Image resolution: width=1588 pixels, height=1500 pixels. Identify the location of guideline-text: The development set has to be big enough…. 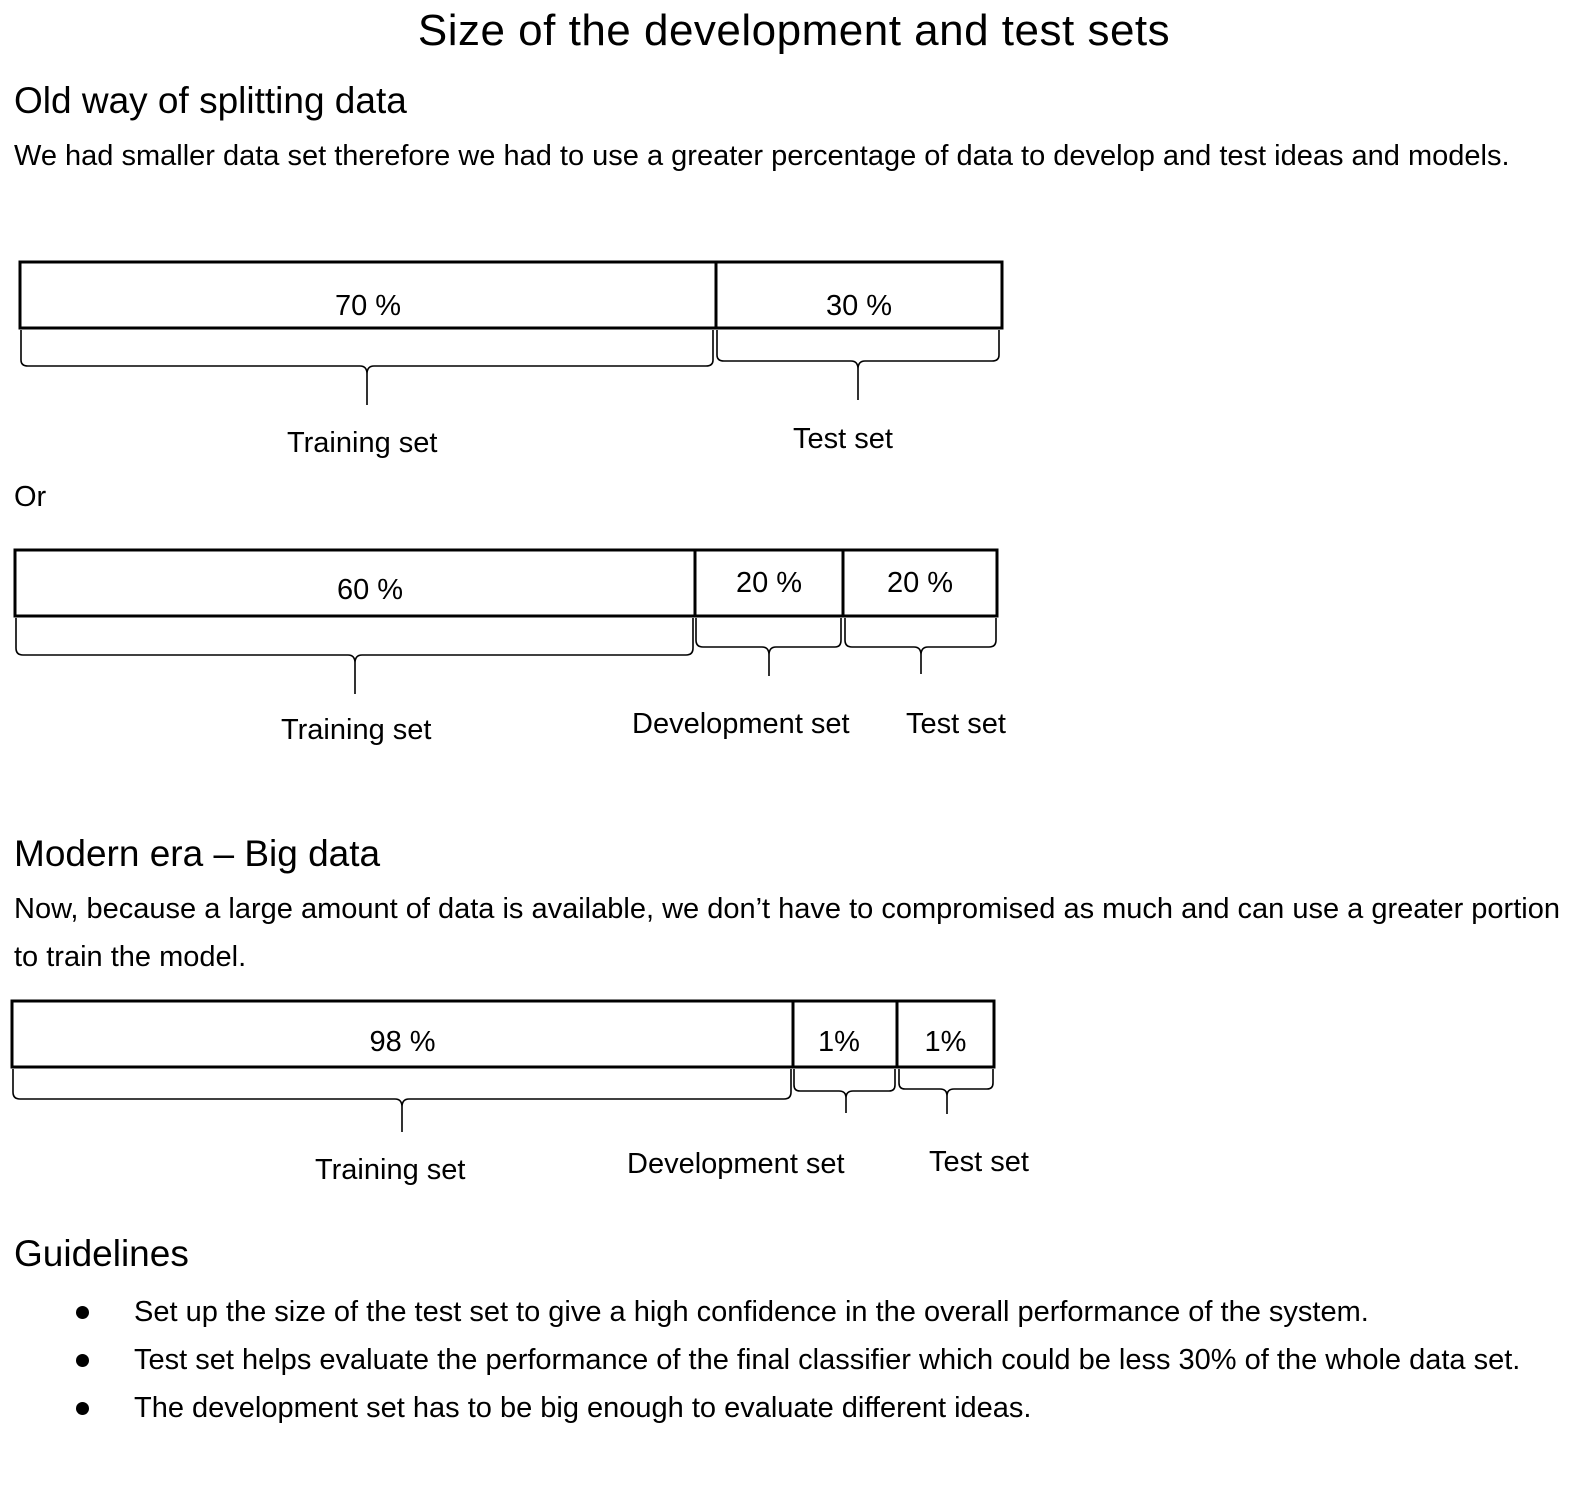
(583, 1408).